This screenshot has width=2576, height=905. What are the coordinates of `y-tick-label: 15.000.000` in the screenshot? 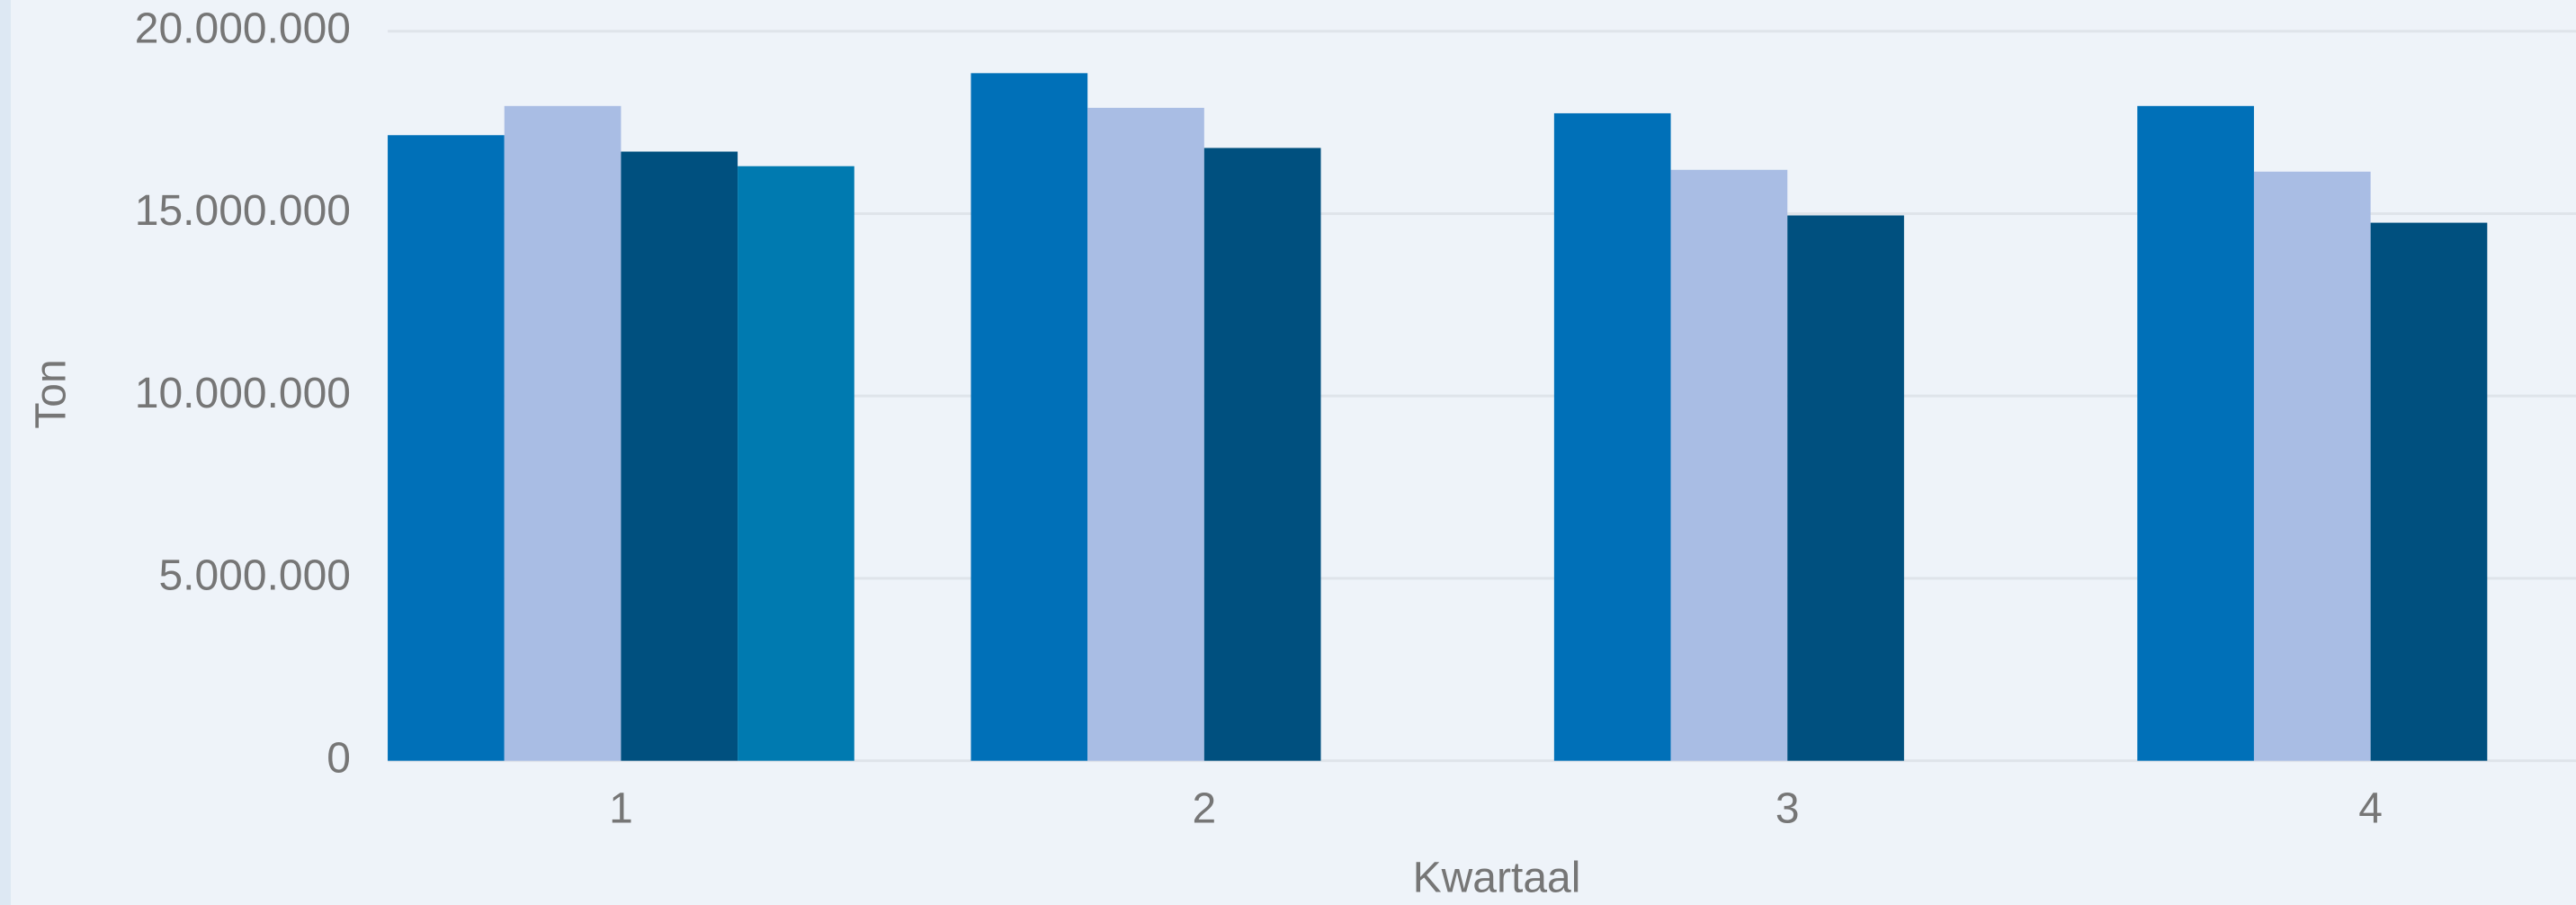 It's located at (243, 211).